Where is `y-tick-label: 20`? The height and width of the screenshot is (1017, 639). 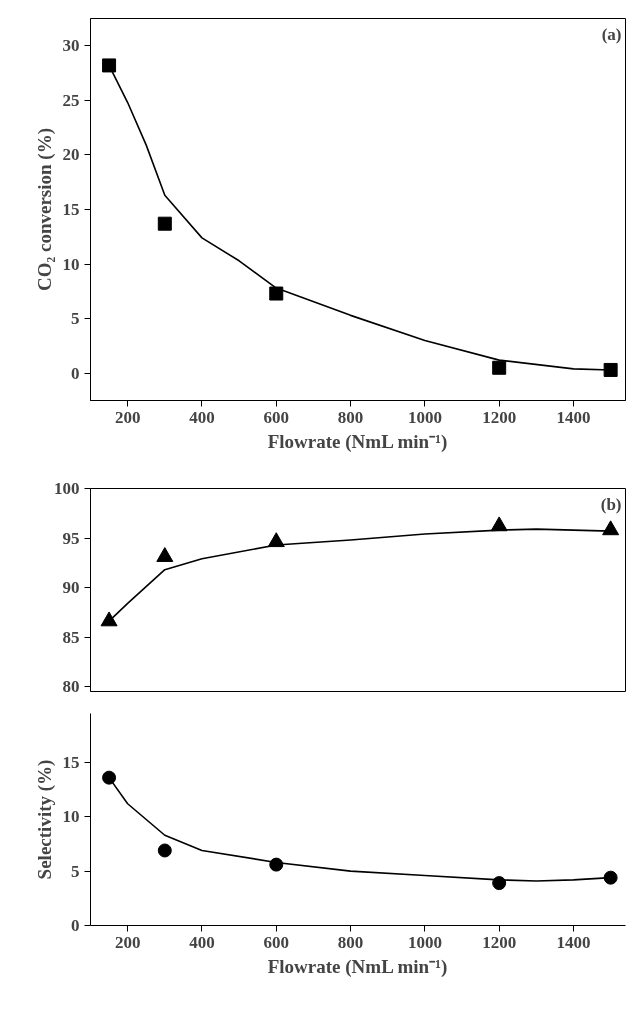 y-tick-label: 20 is located at coordinates (71, 155).